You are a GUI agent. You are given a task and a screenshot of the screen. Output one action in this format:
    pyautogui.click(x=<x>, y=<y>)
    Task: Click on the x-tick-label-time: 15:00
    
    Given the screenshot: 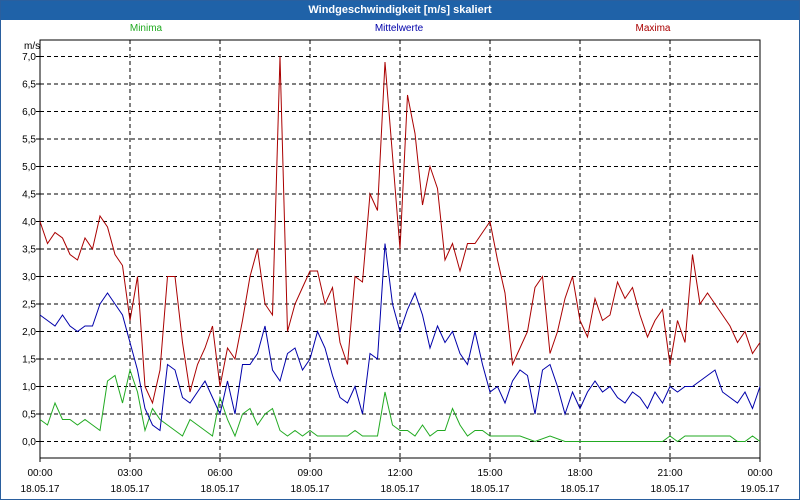 What is the action you would take?
    pyautogui.click(x=489, y=473)
    